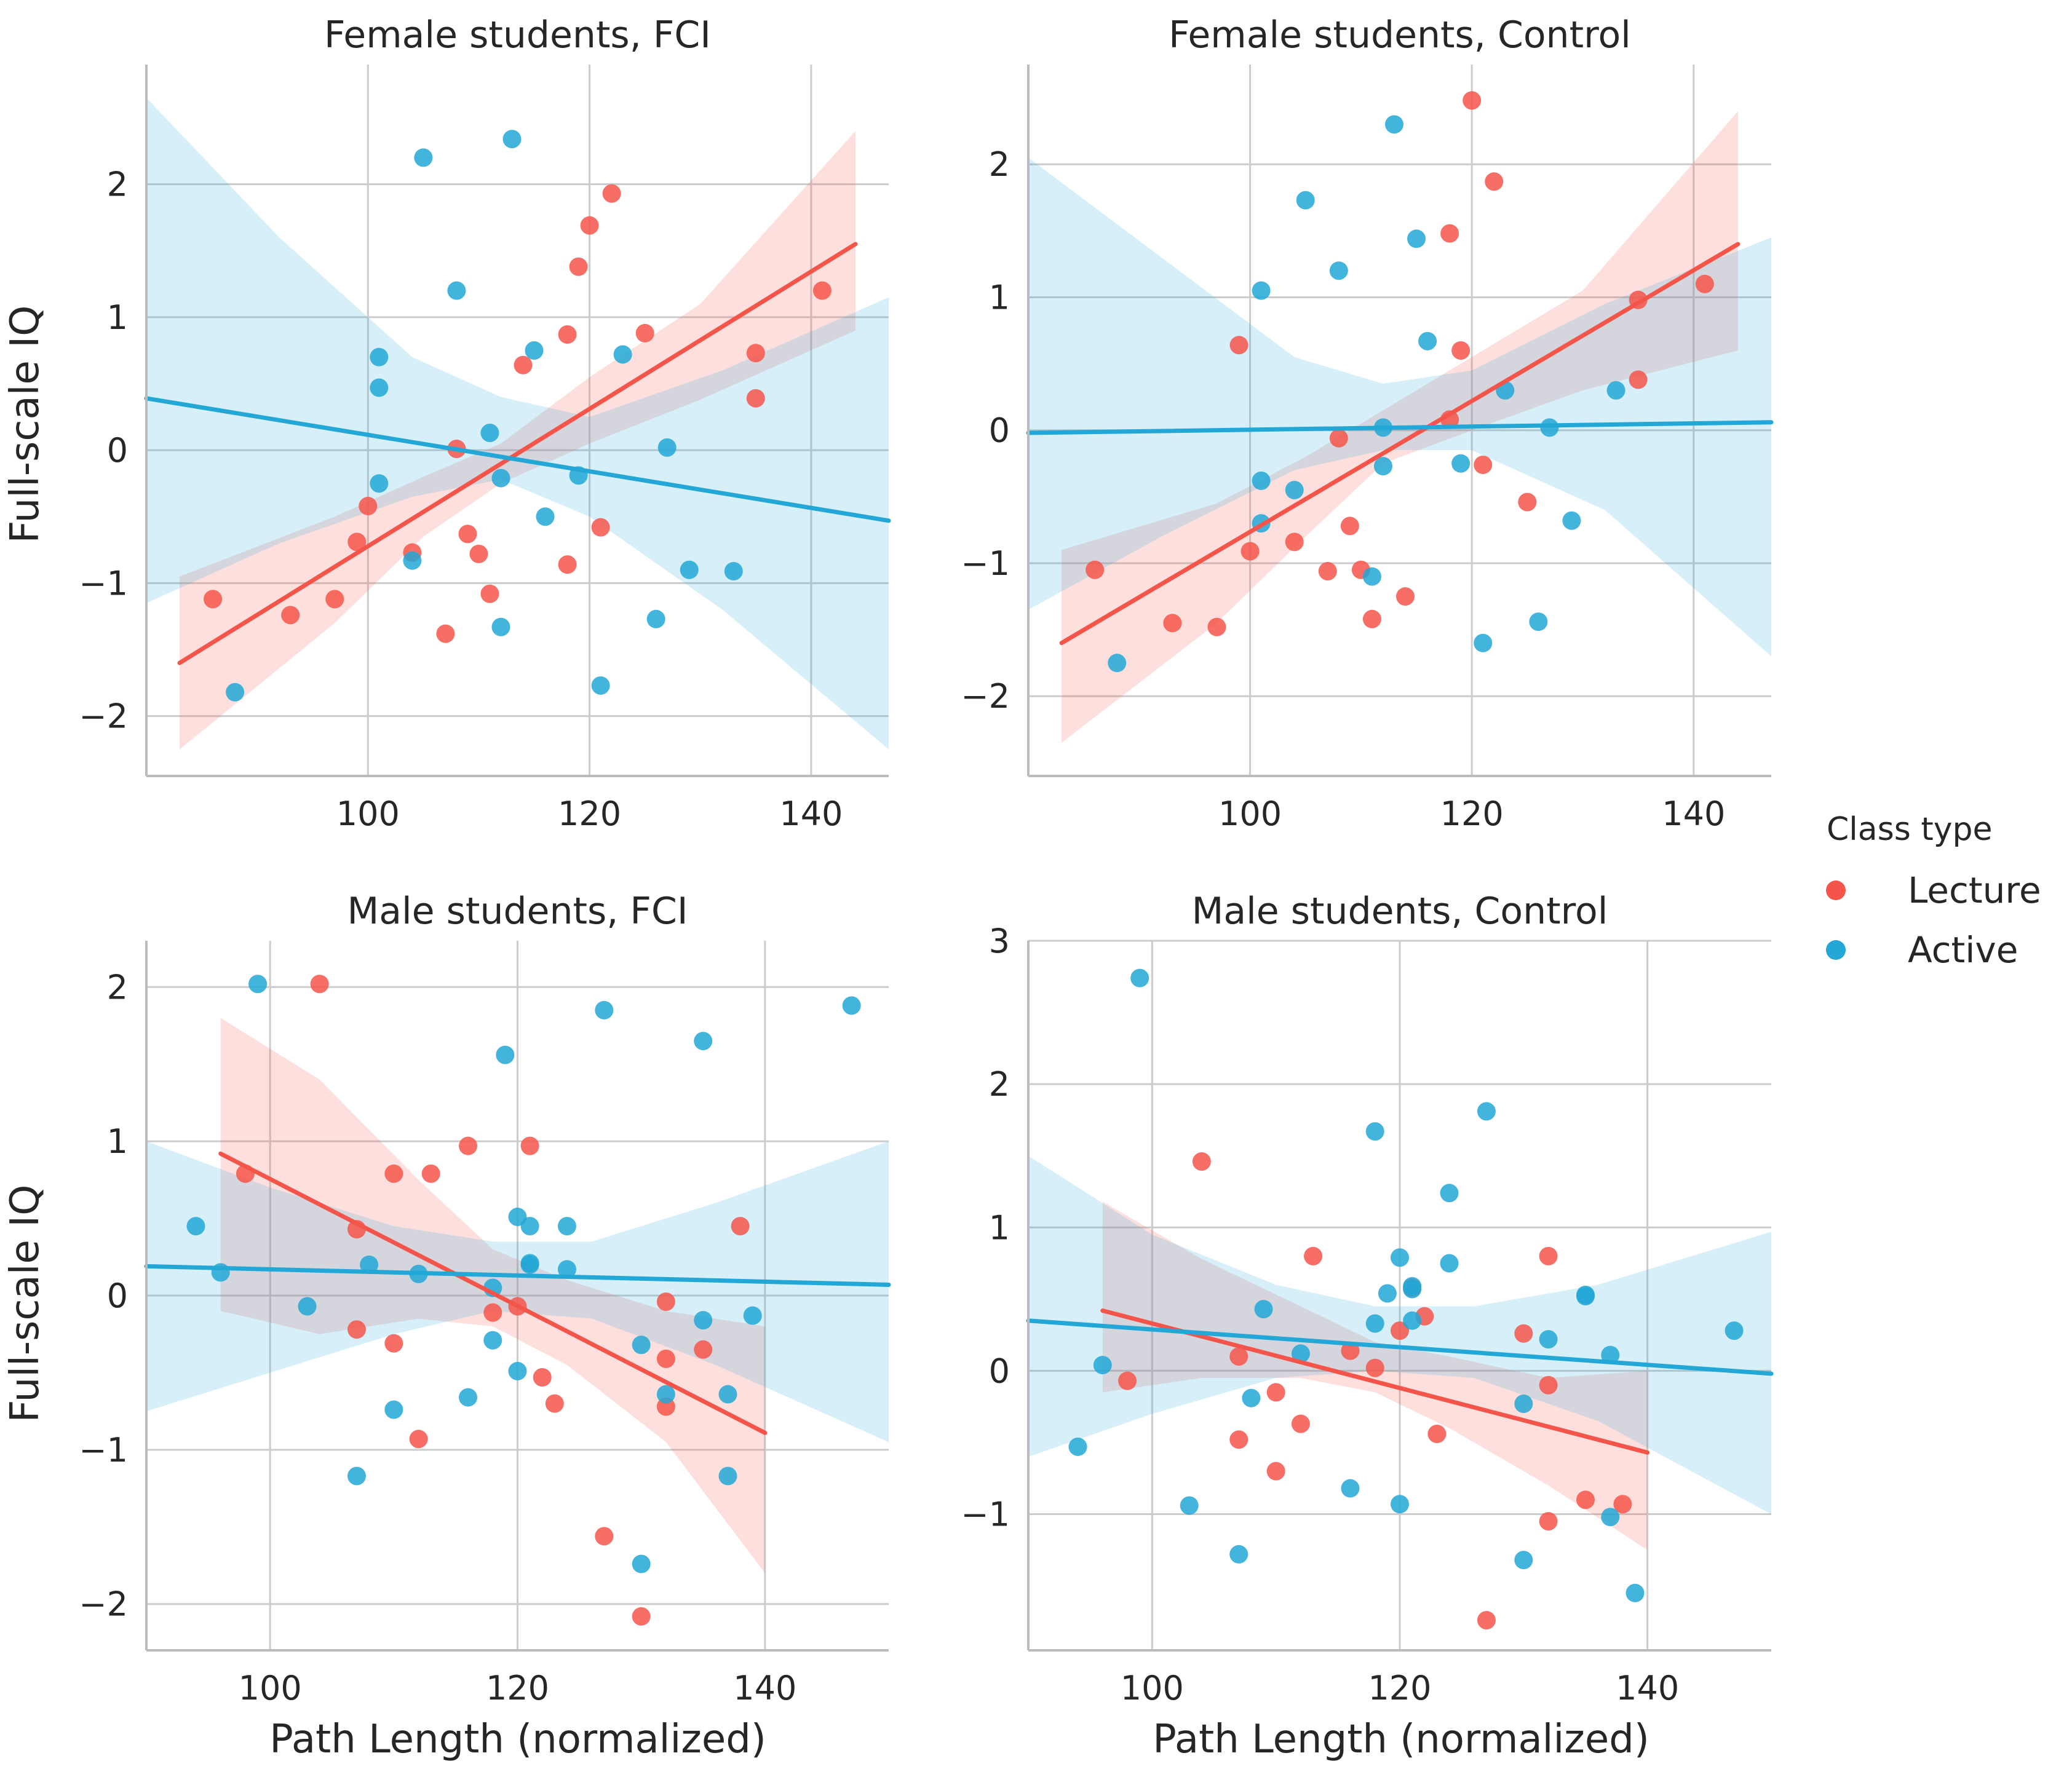  What do you see at coordinates (517, 1739) in the screenshot?
I see `x-axis-label-left: Path Length (normalized)` at bounding box center [517, 1739].